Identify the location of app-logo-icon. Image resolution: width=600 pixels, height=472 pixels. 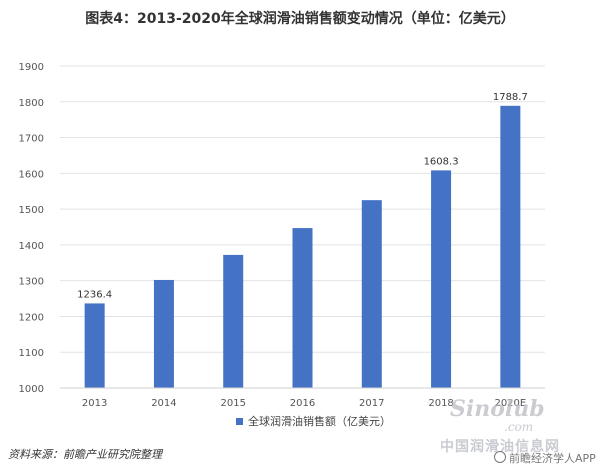
(500, 457).